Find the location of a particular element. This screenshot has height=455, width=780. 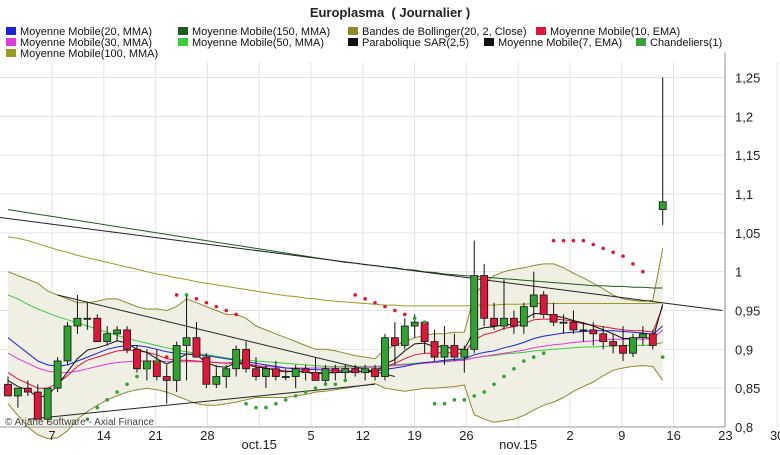

y-tick-label: 0,9 is located at coordinates (744, 349).